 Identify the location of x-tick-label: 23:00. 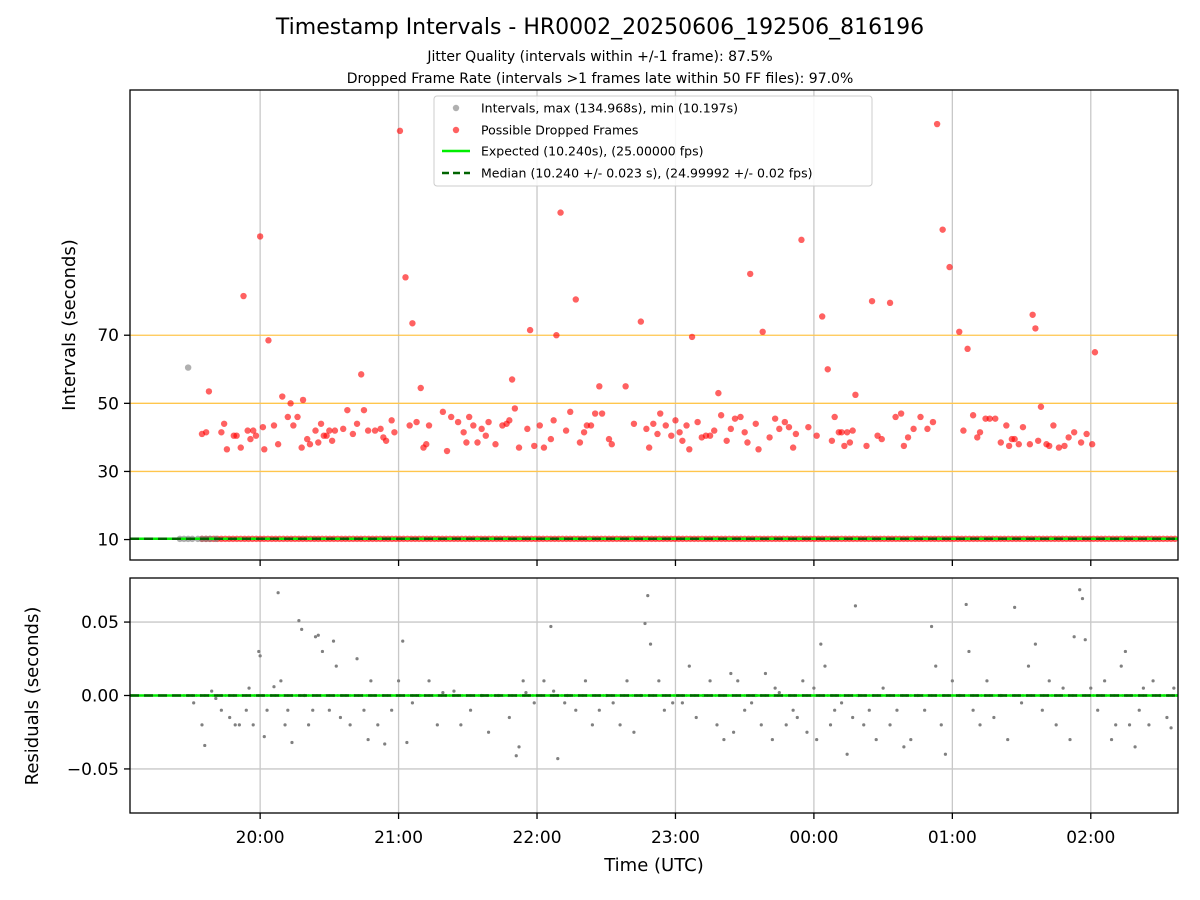
(675, 838).